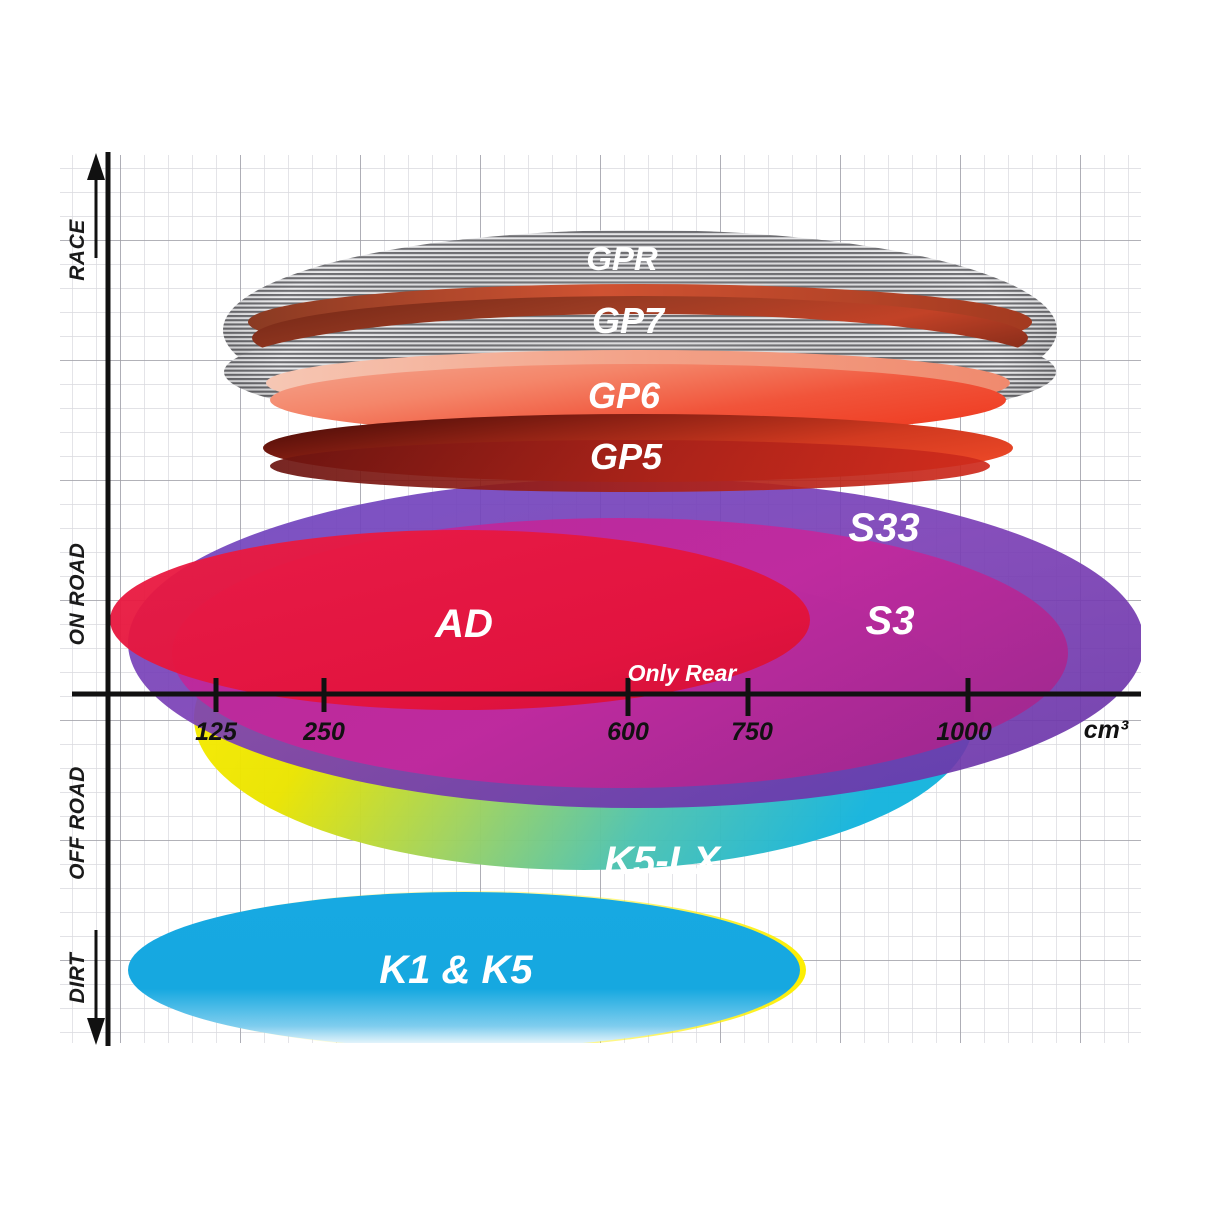 The height and width of the screenshot is (1214, 1214). What do you see at coordinates (96, 987) in the screenshot?
I see `dirt-direction-arrow` at bounding box center [96, 987].